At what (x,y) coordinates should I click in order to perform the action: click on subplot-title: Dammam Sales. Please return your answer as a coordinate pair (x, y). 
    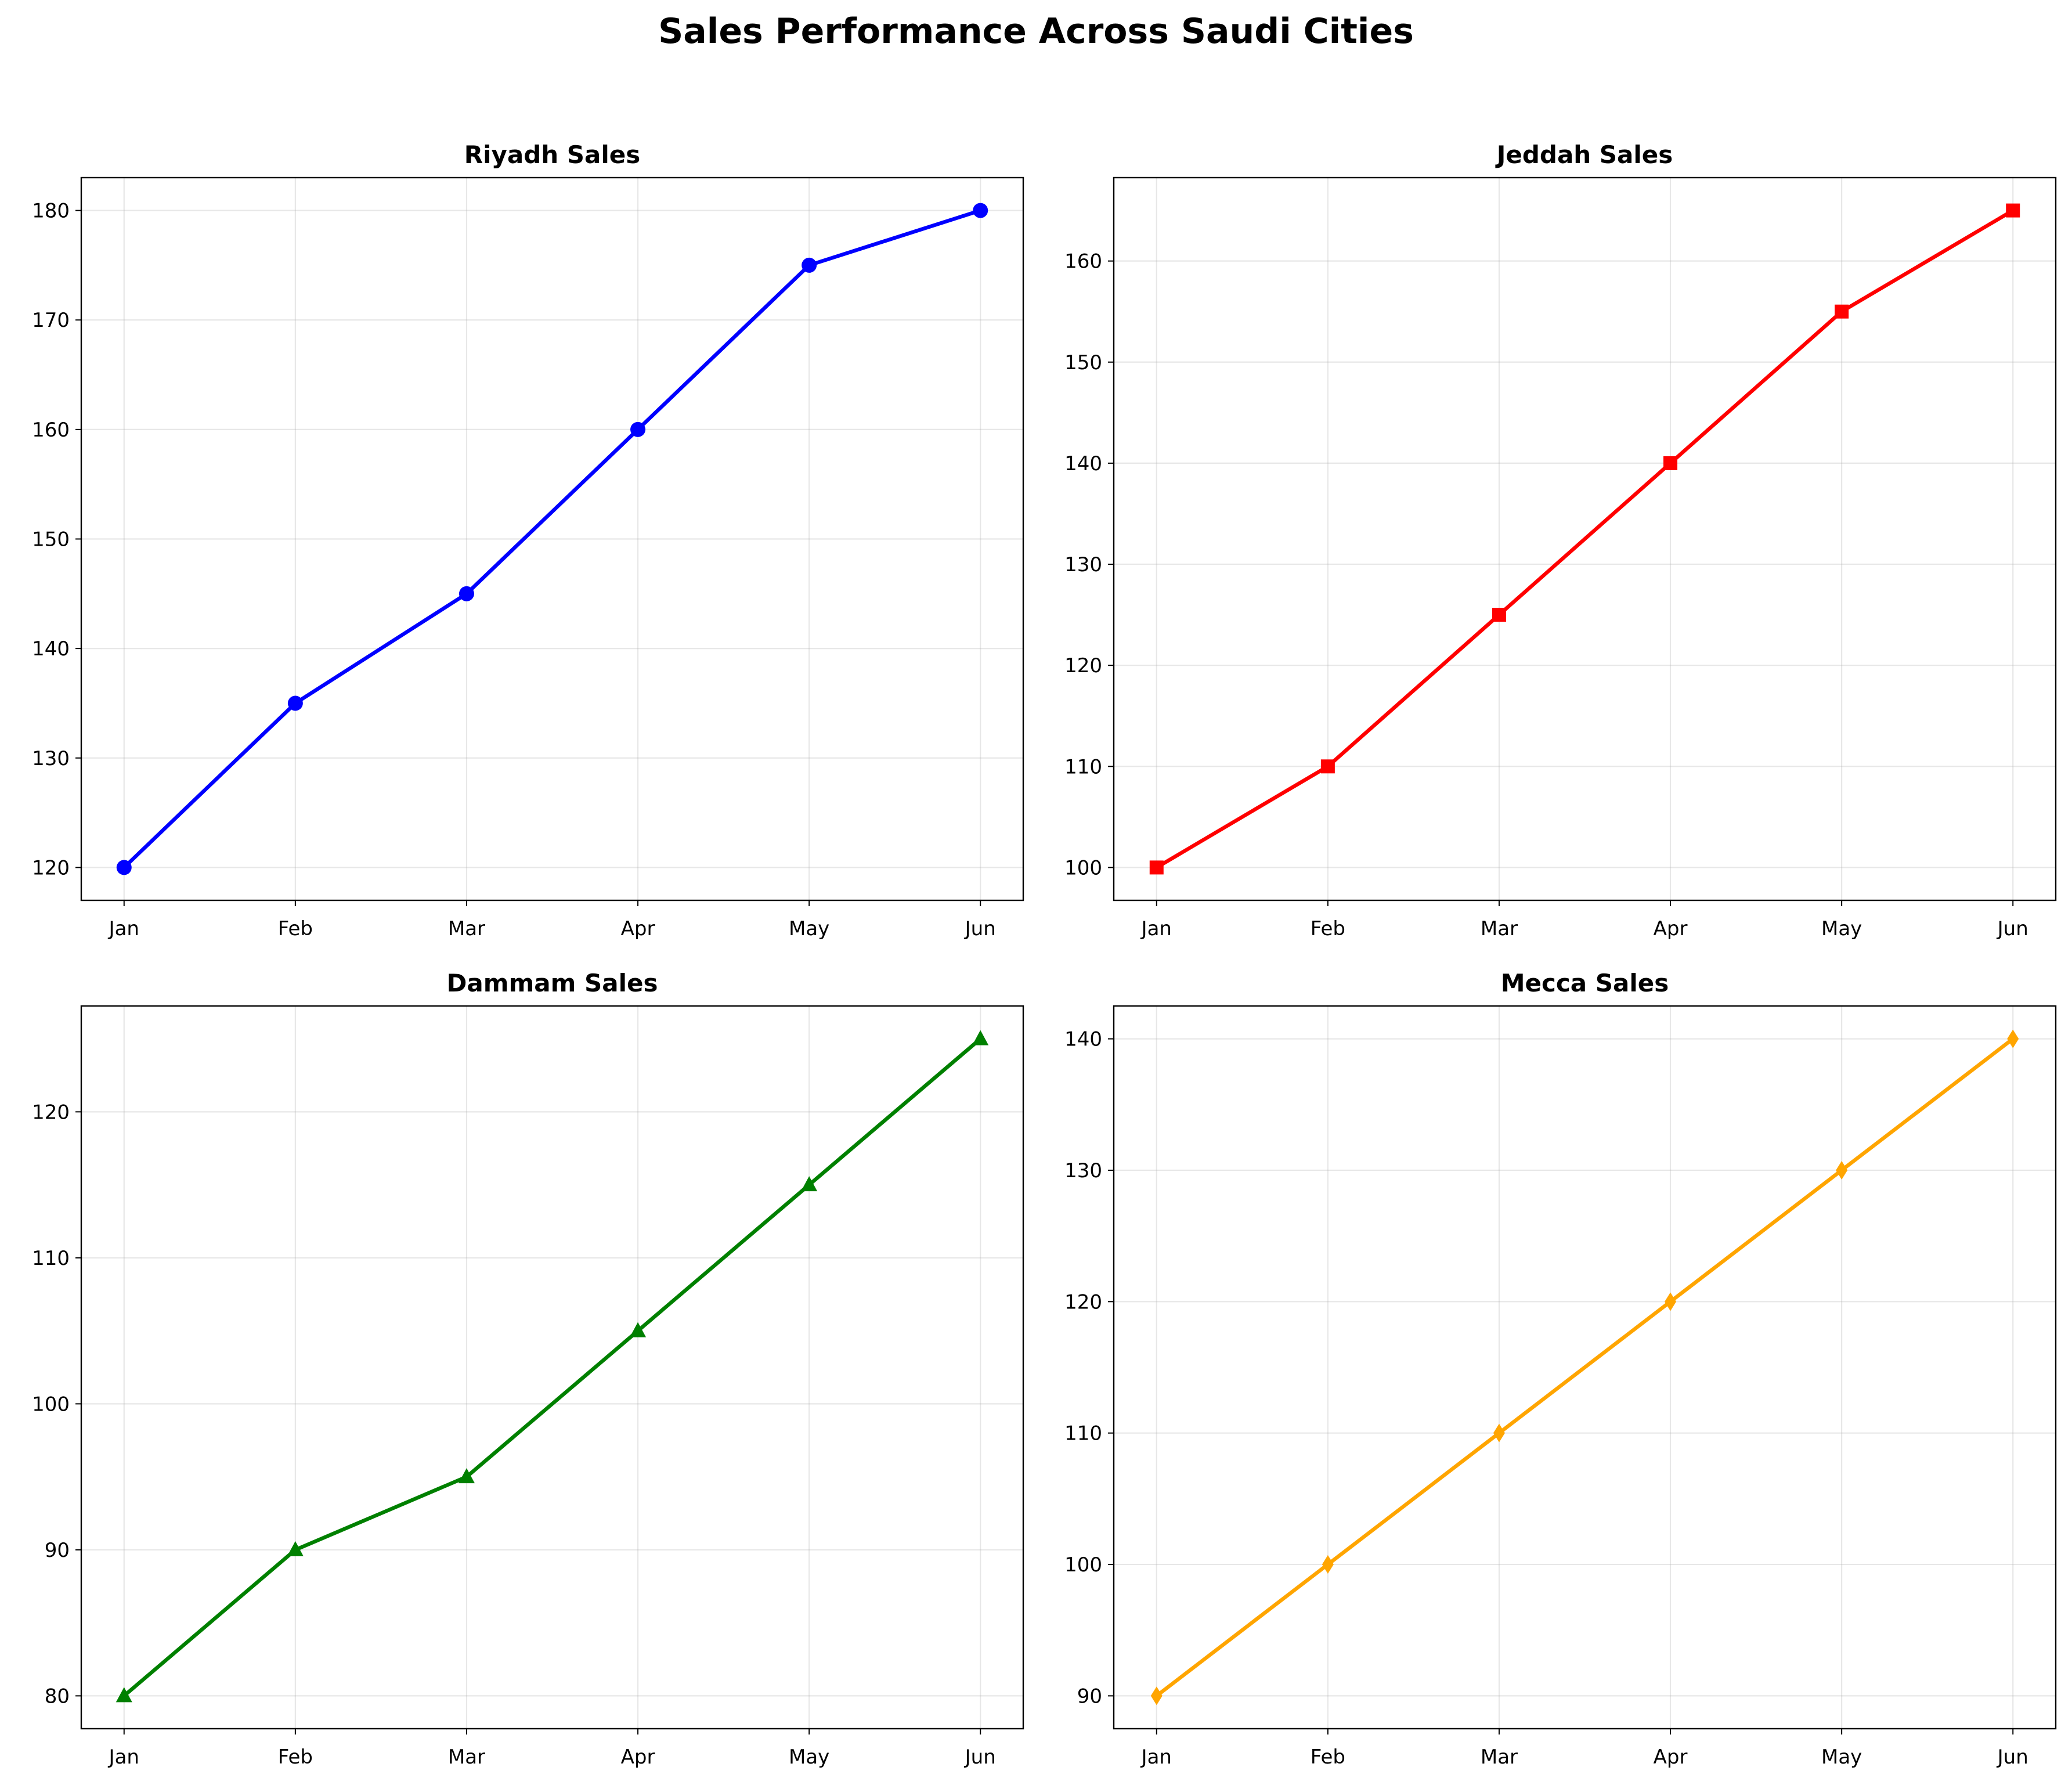
    Looking at the image, I should click on (553, 983).